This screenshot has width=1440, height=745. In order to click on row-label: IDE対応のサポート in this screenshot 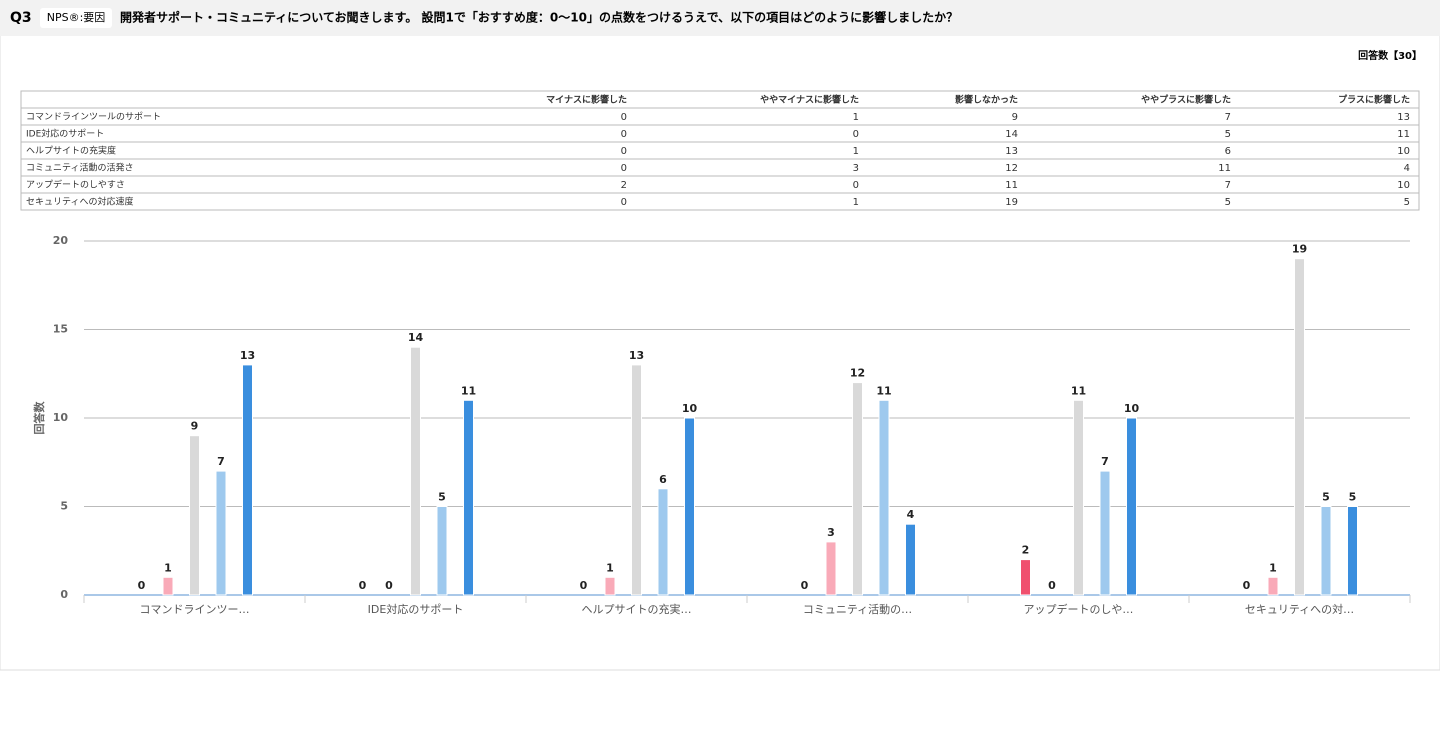, I will do `click(65, 134)`.